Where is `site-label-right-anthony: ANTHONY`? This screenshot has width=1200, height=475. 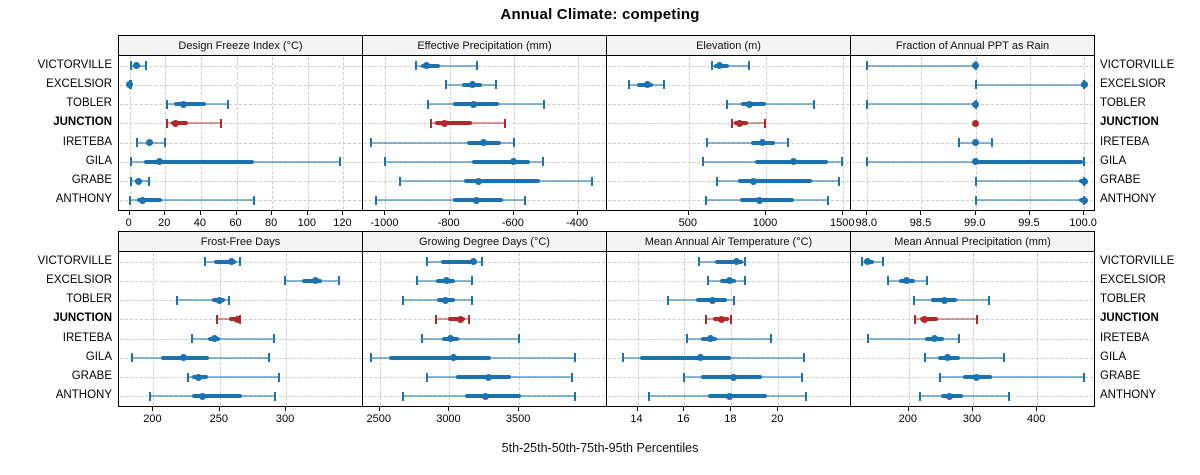
site-label-right-anthony: ANTHONY is located at coordinates (1128, 395).